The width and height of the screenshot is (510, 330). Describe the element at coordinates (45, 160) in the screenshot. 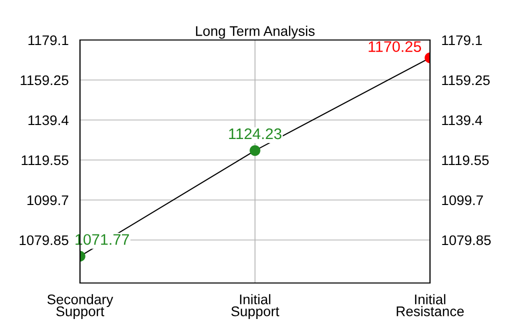

I see `y-tick-label: 1119.55` at that location.